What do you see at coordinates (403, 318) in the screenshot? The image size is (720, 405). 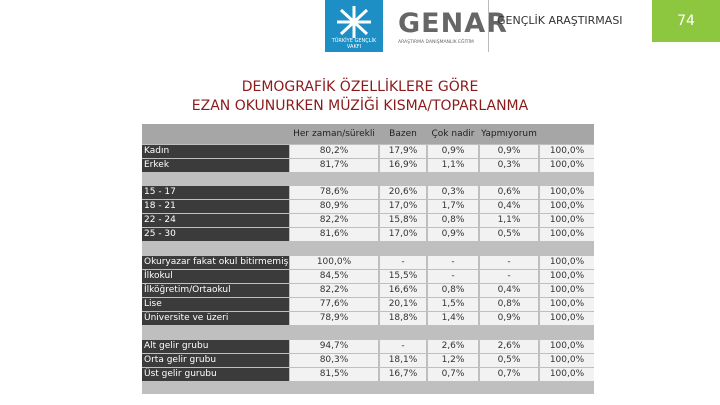 I see `cell-value: 18,8%` at bounding box center [403, 318].